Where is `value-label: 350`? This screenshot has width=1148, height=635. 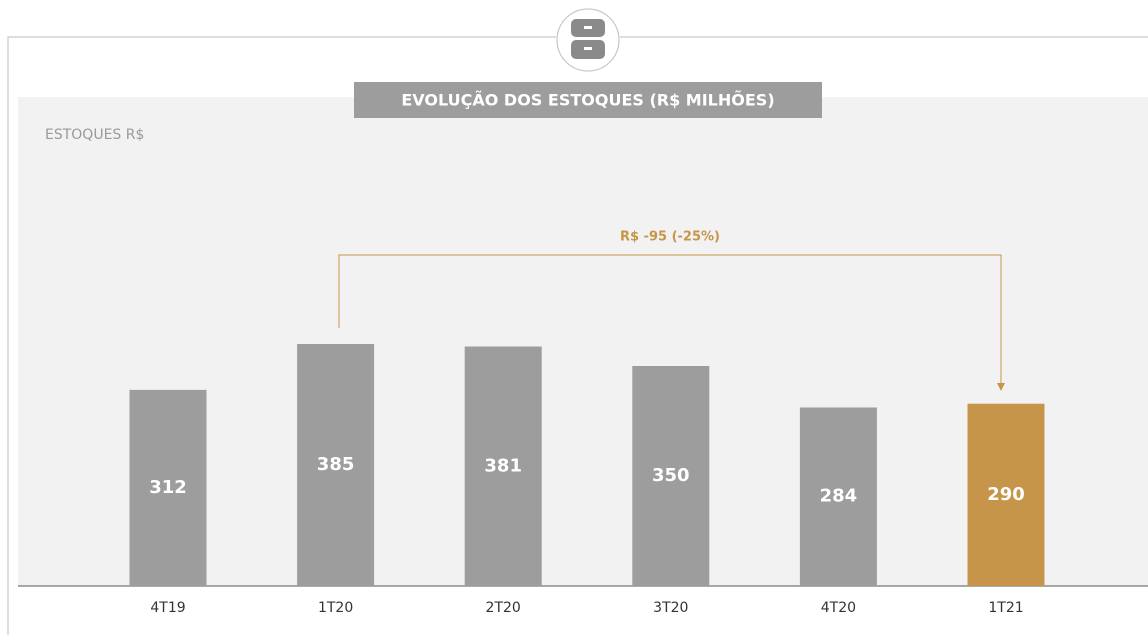
value-label: 350 is located at coordinates (671, 475).